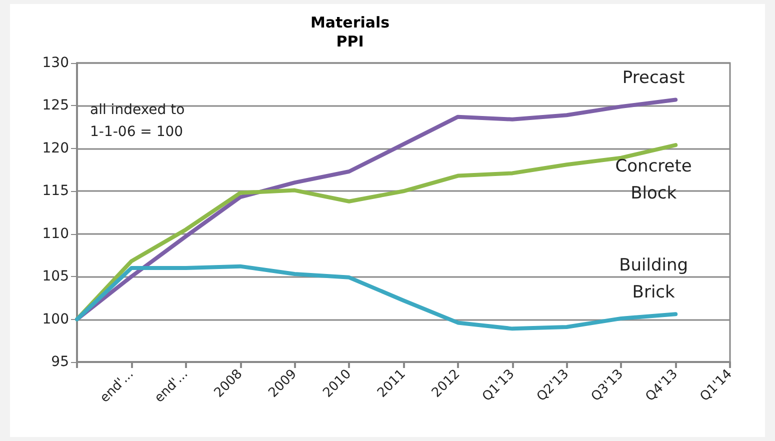  What do you see at coordinates (55, 234) in the screenshot?
I see `y-tick-label: 110` at bounding box center [55, 234].